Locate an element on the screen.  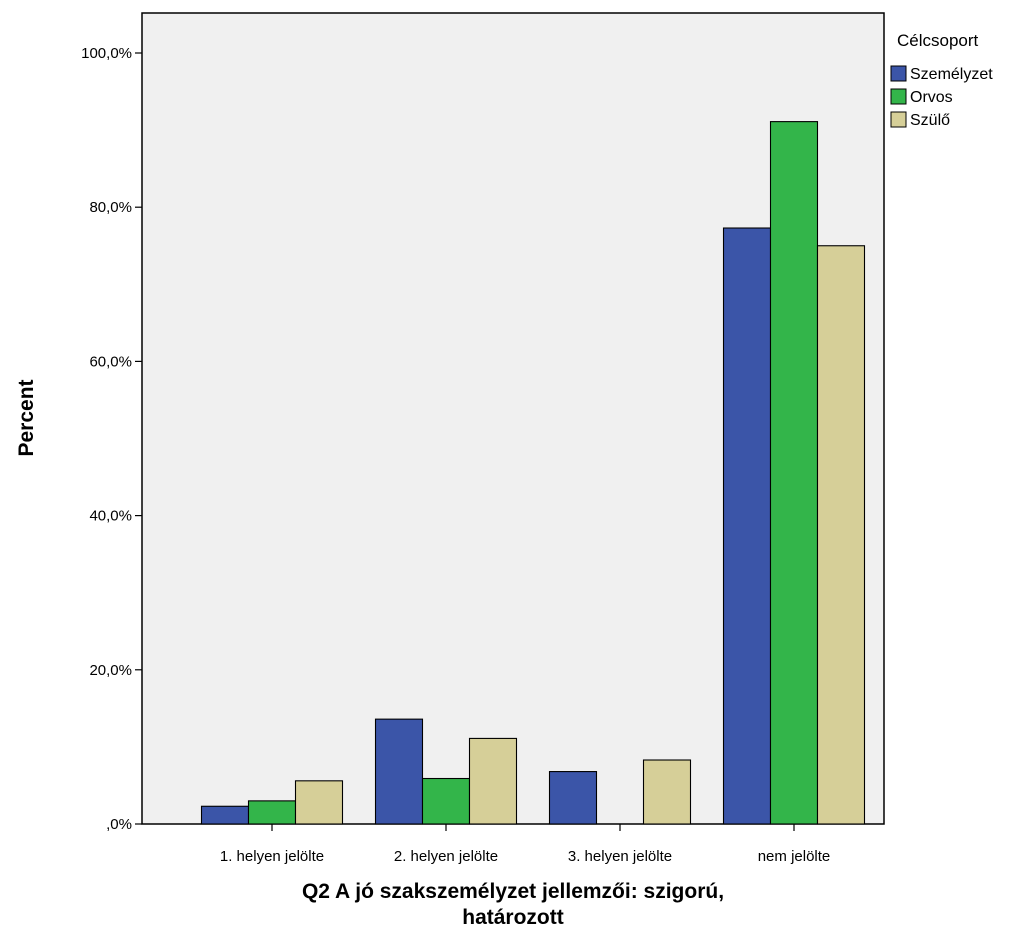
y-tick-label: ,0% is located at coordinates (119, 824).